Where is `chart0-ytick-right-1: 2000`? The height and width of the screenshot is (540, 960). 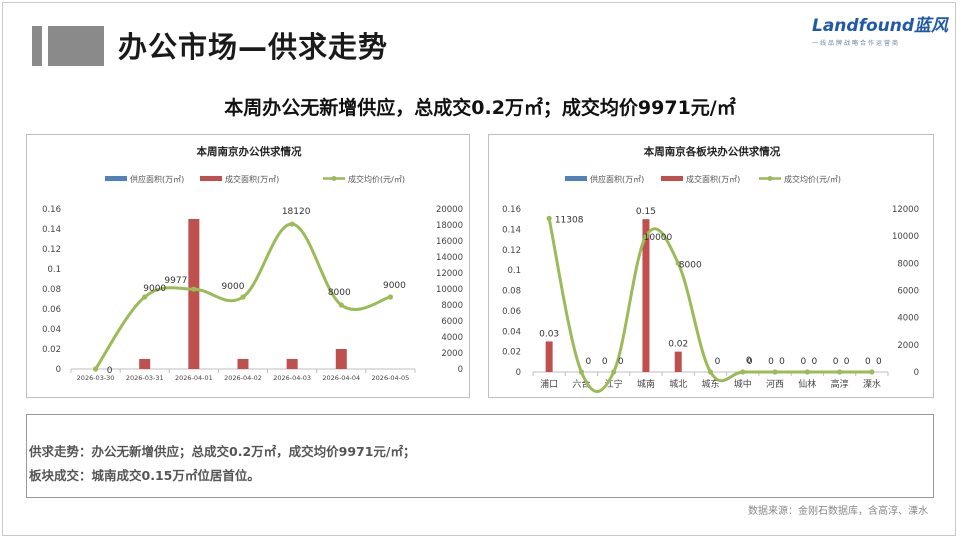
chart0-ytick-right-1: 2000 is located at coordinates (452, 354).